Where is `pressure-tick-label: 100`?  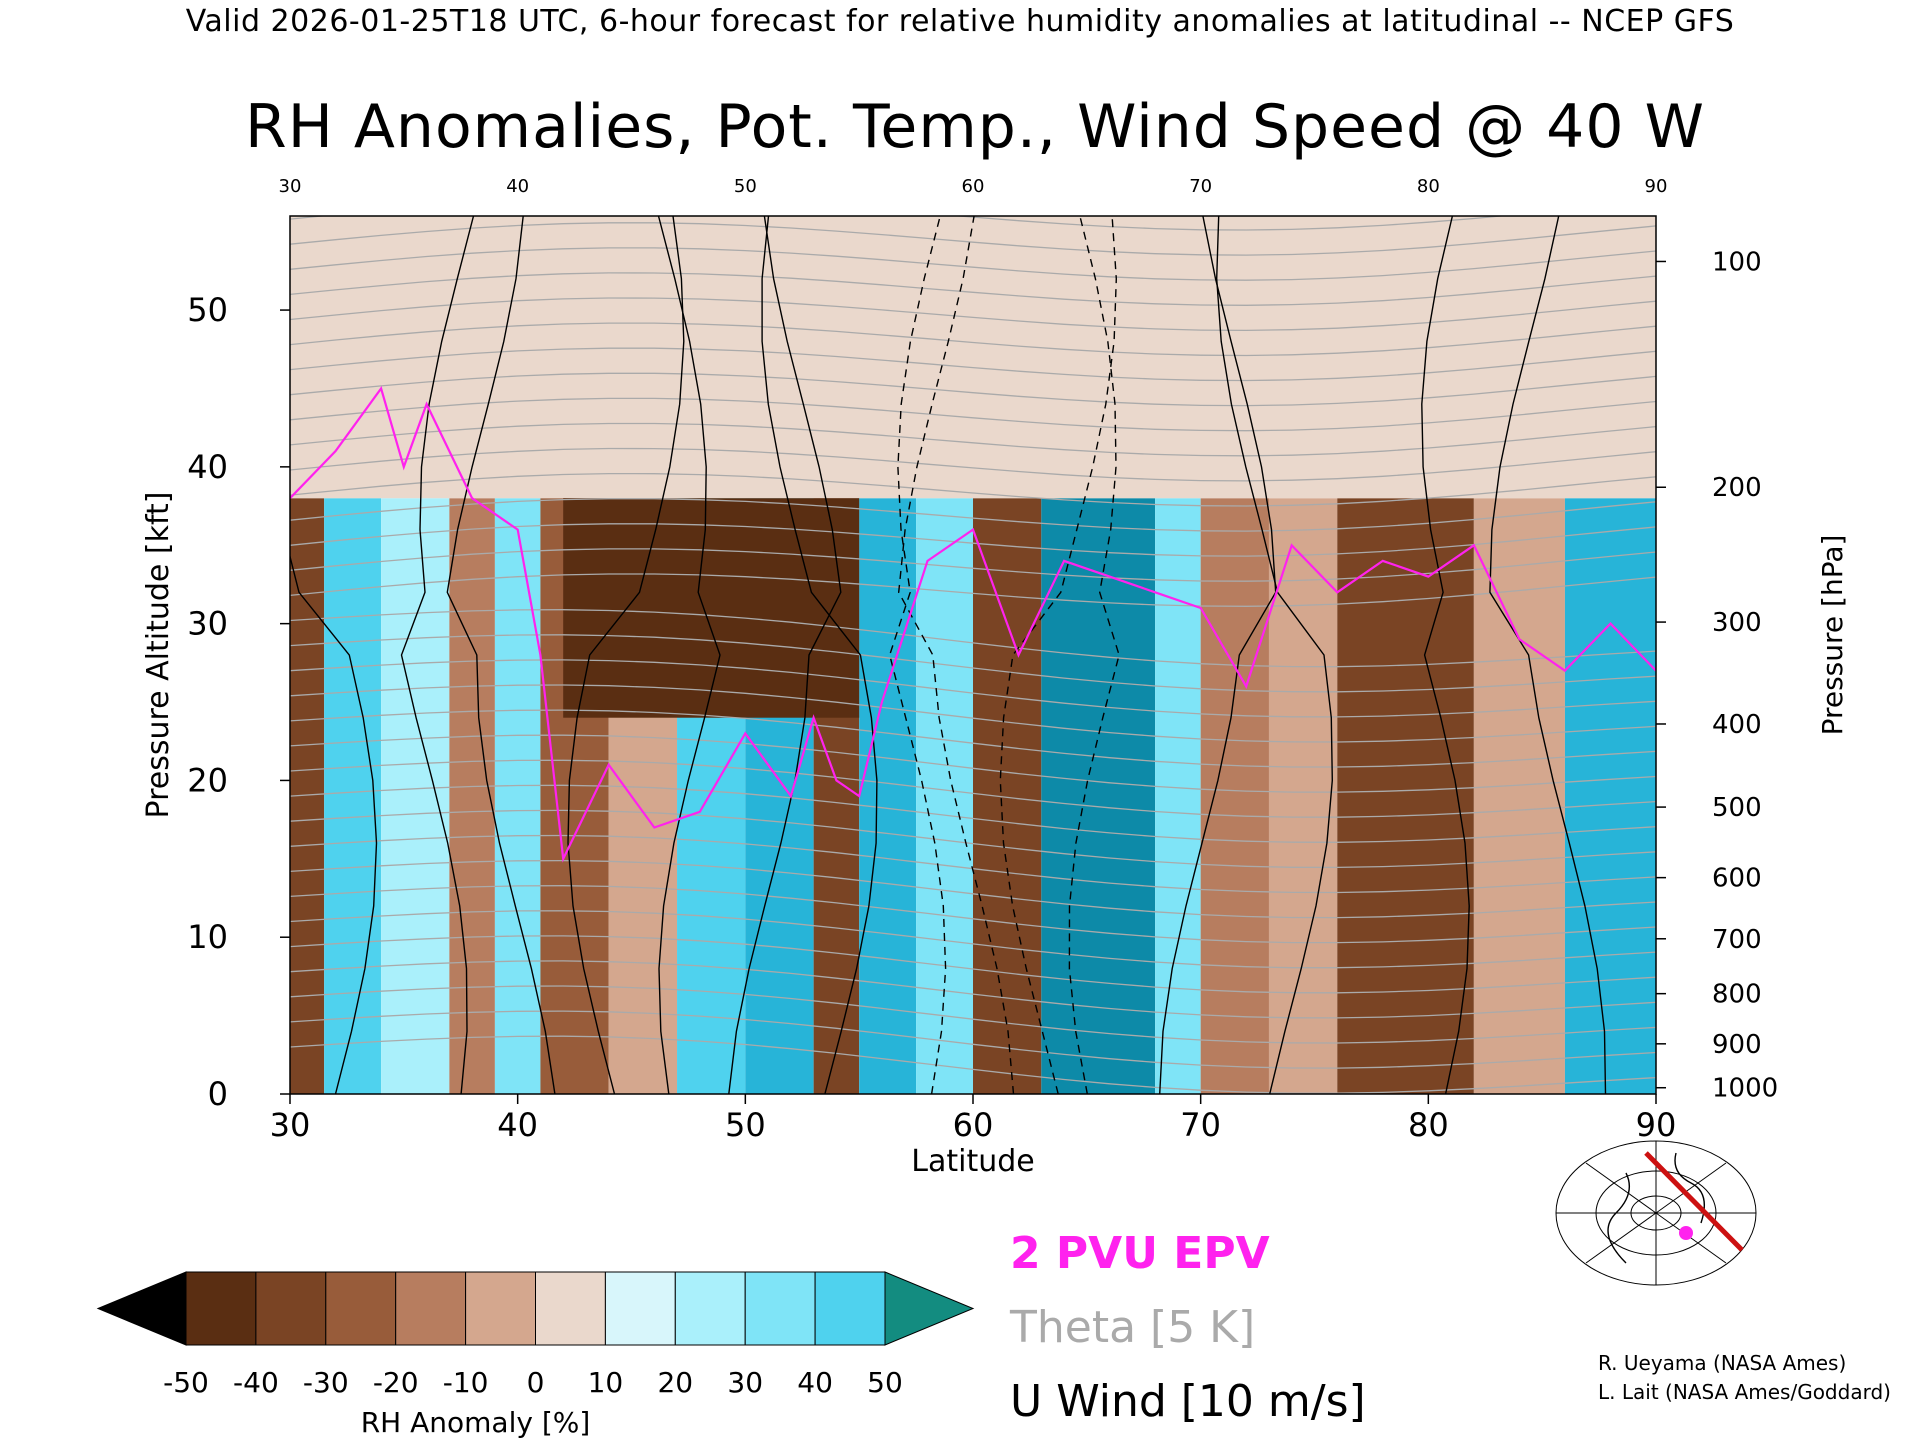 pressure-tick-label: 100 is located at coordinates (1737, 262).